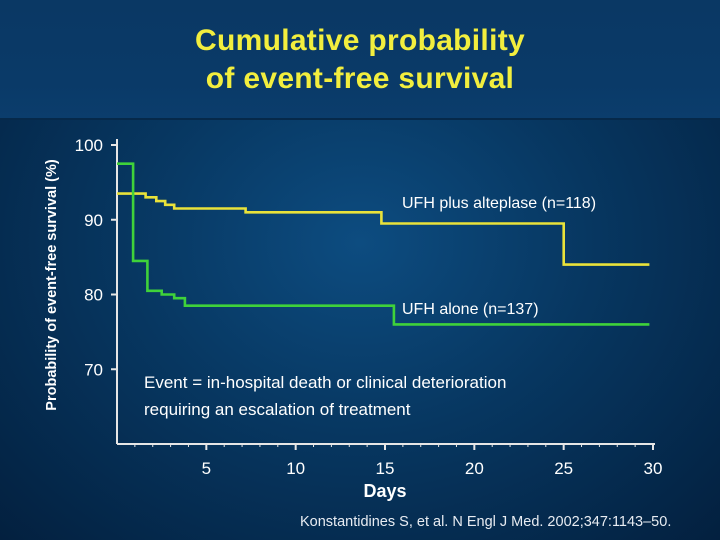 This screenshot has height=540, width=720. What do you see at coordinates (385, 468) in the screenshot?
I see `x-tick-label: 15` at bounding box center [385, 468].